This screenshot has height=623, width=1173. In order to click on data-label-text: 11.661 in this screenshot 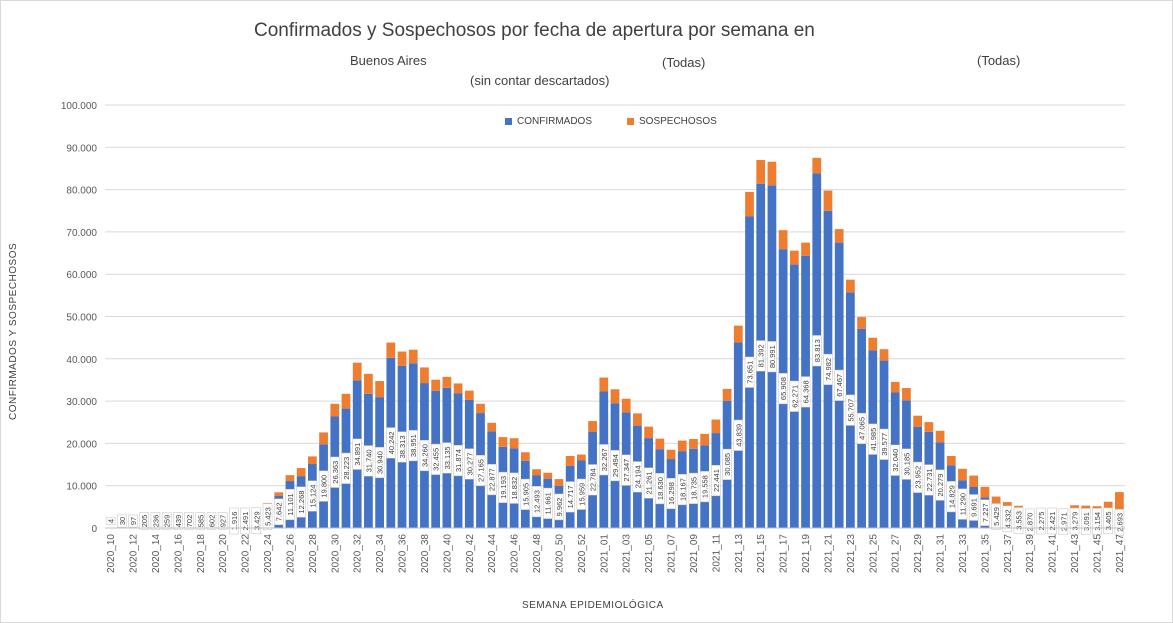, I will do `click(548, 503)`.